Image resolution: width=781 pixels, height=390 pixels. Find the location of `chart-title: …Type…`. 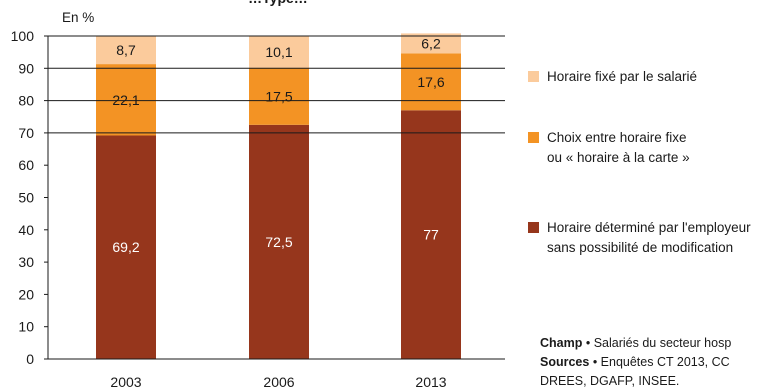

chart-title: …Type… is located at coordinates (278, 3).